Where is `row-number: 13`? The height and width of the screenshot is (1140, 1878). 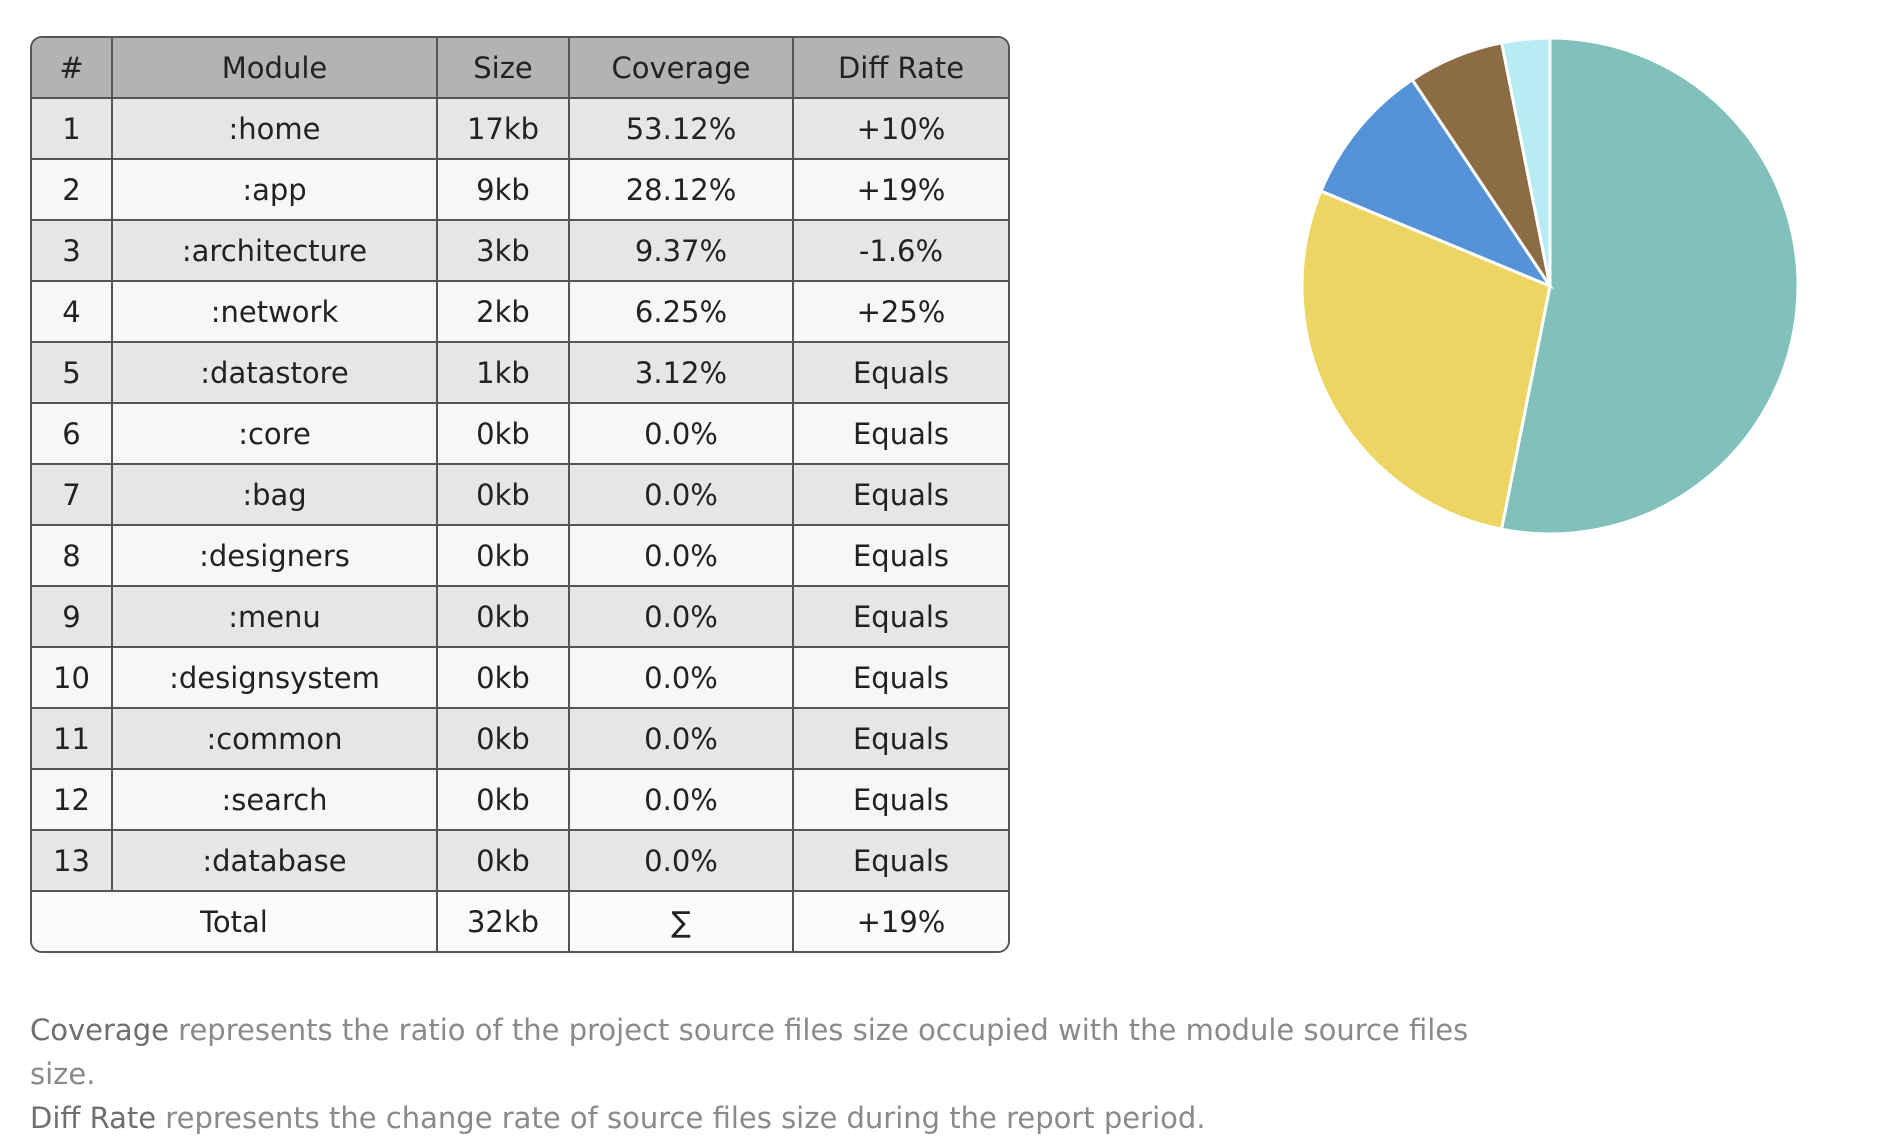
row-number: 13 is located at coordinates (72, 861).